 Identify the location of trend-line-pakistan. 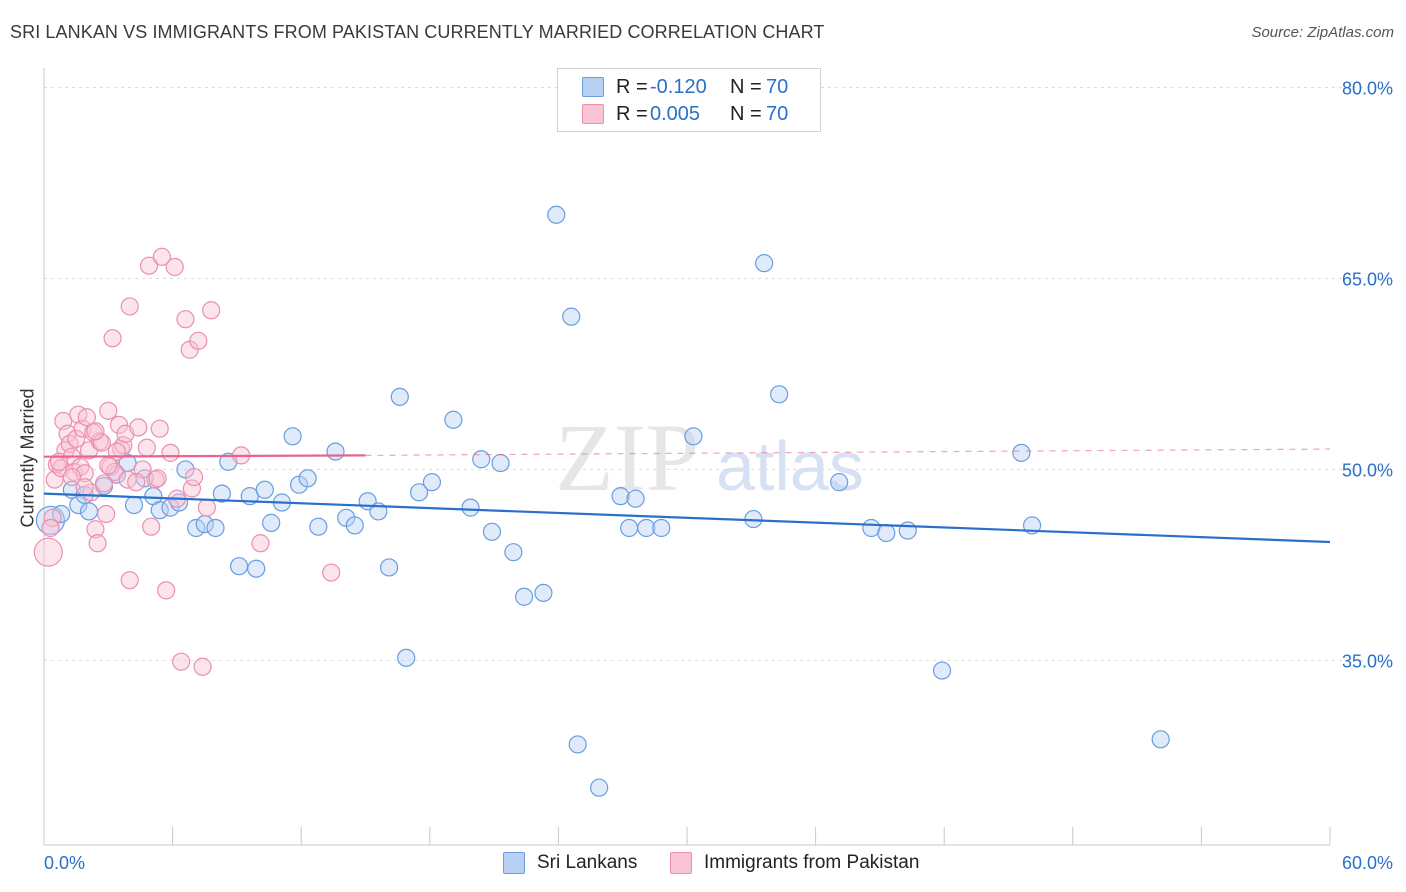
(204, 456).